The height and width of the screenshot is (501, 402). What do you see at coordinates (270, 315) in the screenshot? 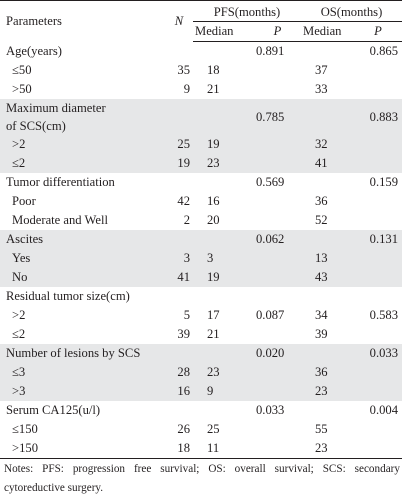
I see `pfs-p-cell: 0.087` at bounding box center [270, 315].